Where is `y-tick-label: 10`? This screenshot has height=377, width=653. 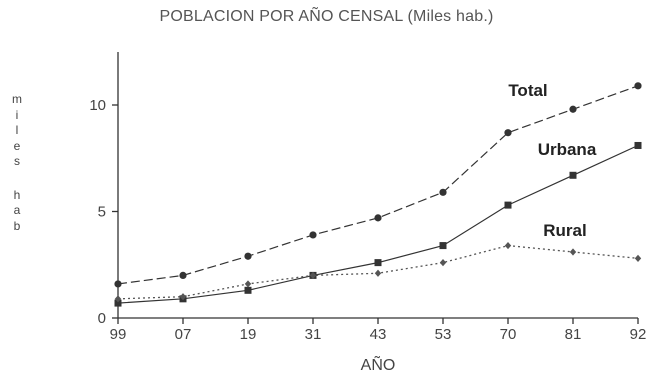 y-tick-label: 10 is located at coordinates (97, 105).